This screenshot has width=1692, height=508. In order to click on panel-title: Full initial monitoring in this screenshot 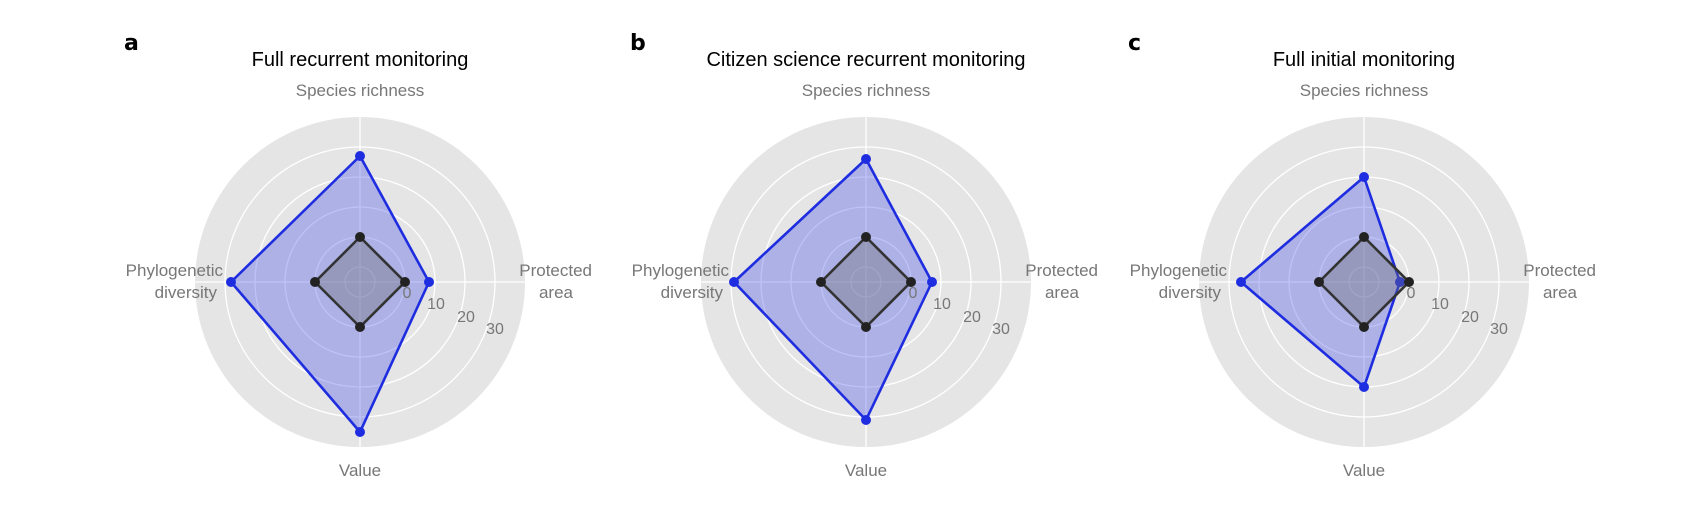, I will do `click(1364, 60)`.